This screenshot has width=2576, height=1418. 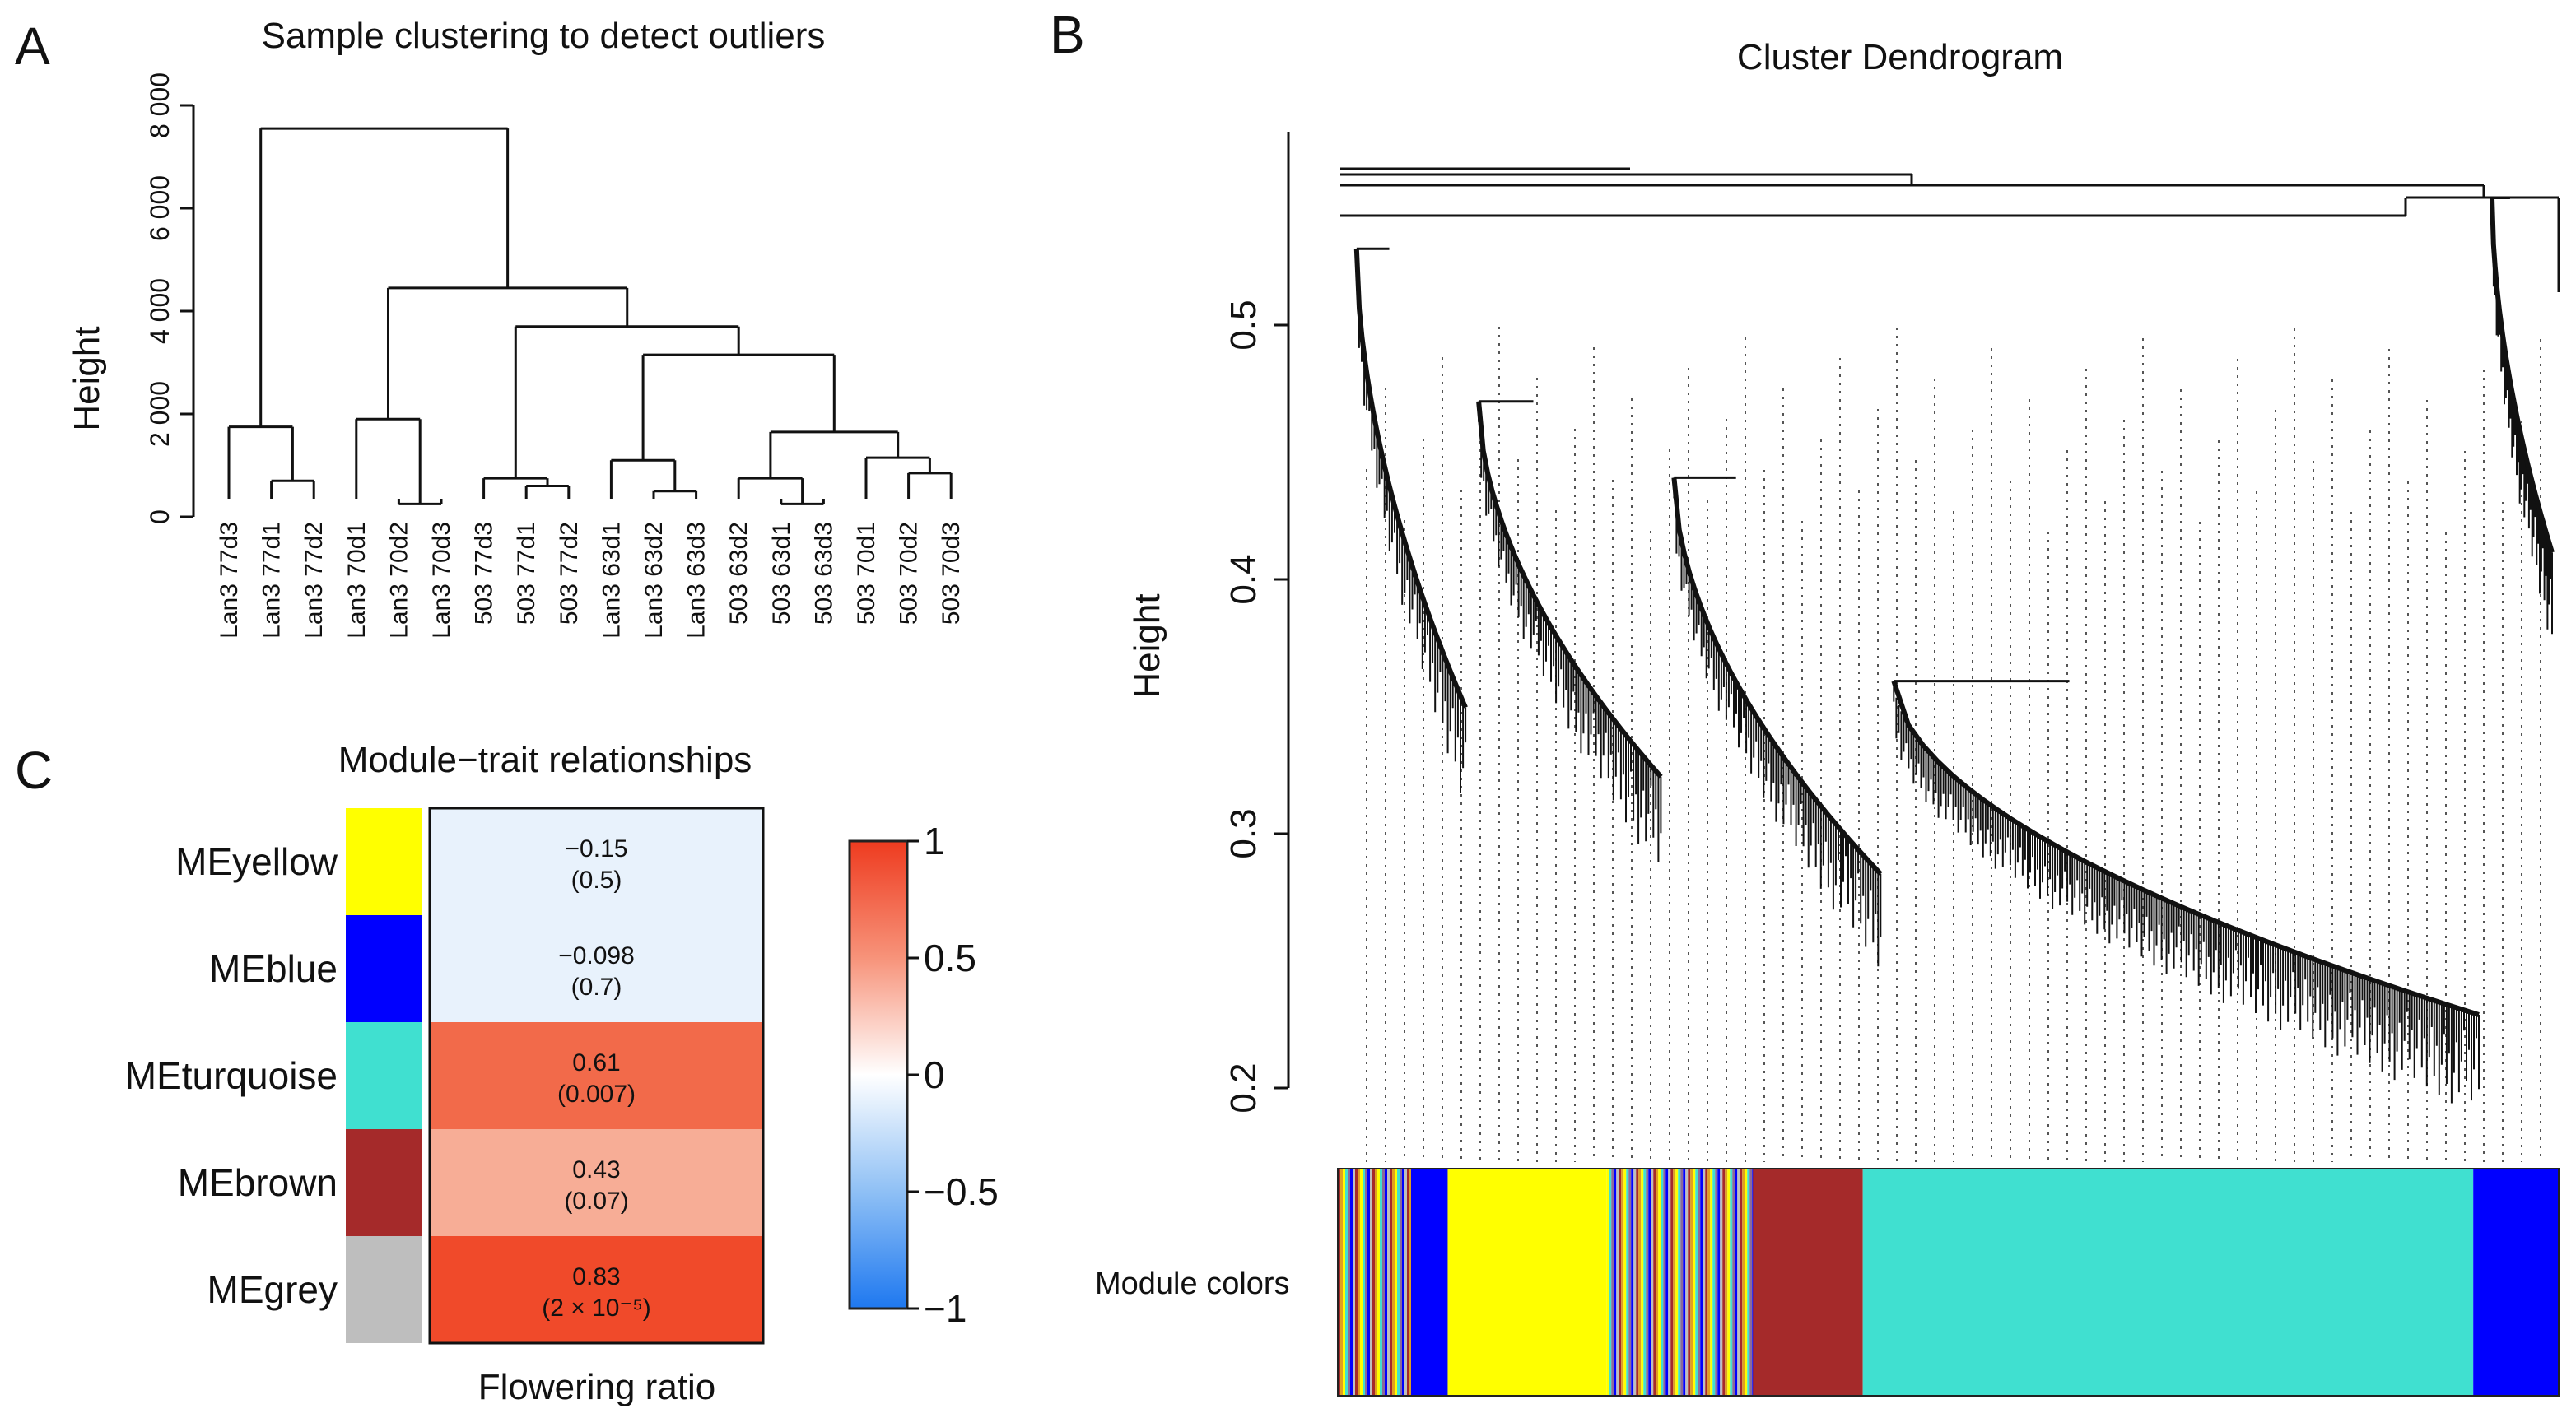 What do you see at coordinates (160, 414) in the screenshot?
I see `a-y-tick-label: 2 000` at bounding box center [160, 414].